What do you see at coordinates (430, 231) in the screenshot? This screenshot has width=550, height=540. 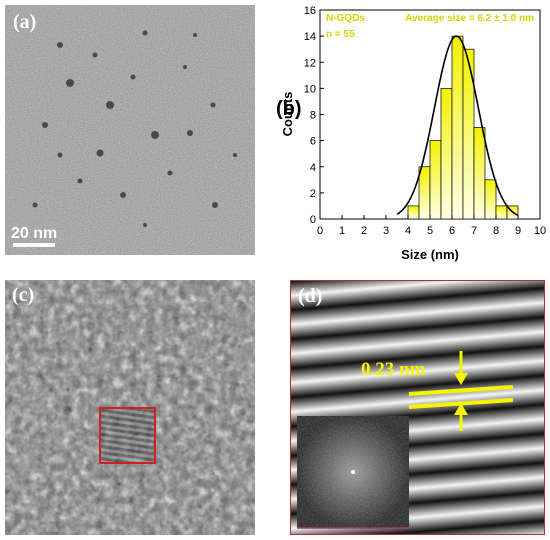 I see `x-tick-label: 5` at bounding box center [430, 231].